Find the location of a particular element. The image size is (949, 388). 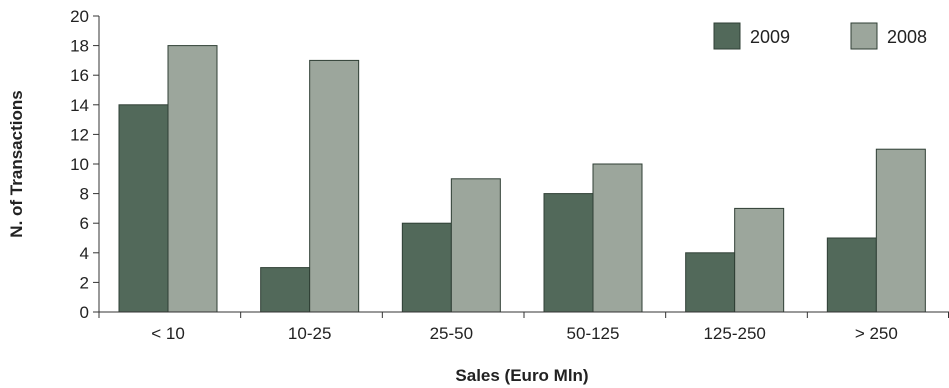

x-tick-label: 125-250 is located at coordinates (734, 333).